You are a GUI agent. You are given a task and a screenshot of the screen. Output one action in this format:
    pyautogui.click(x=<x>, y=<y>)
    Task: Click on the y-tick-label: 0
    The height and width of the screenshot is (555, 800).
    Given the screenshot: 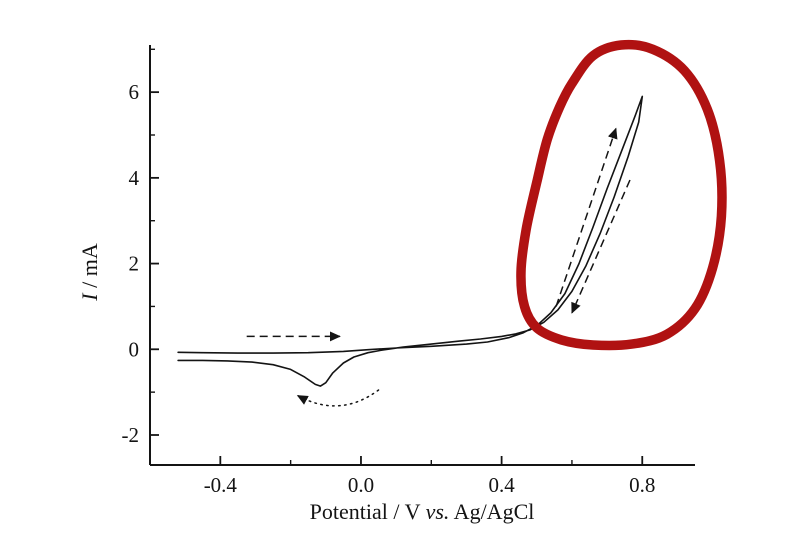 What is the action you would take?
    pyautogui.click(x=134, y=349)
    